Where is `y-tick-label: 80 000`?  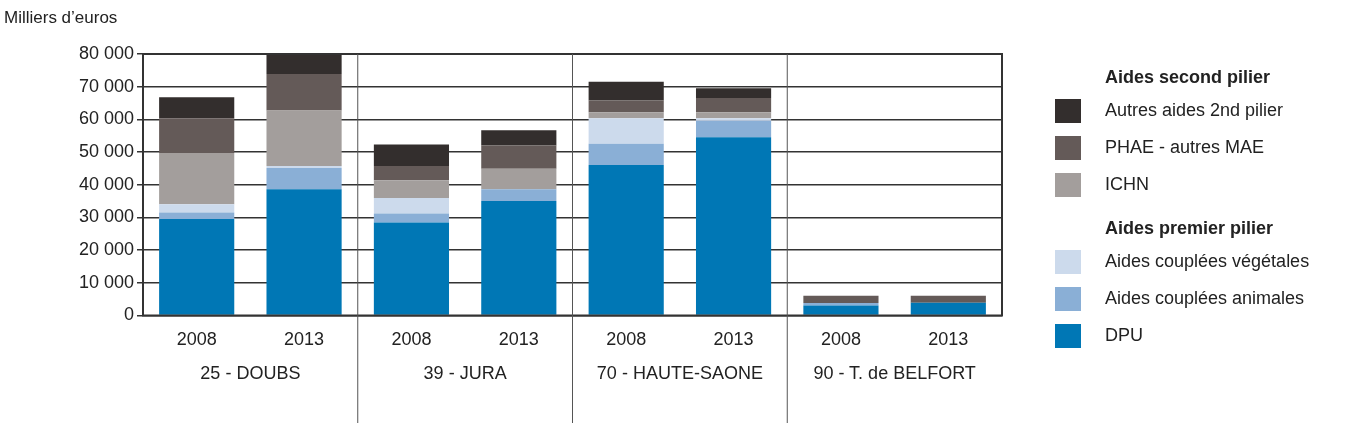
y-tick-label: 80 000 is located at coordinates (106, 52).